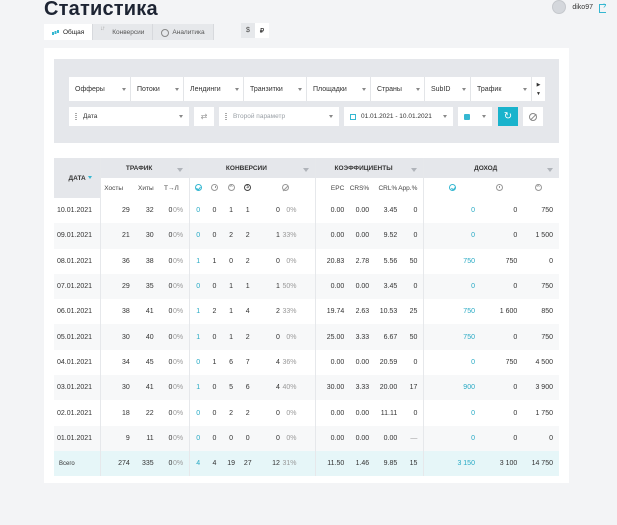 The image size is (617, 525). Describe the element at coordinates (508, 464) in the screenshot. I see `cell-i-hold: 3 100` at that location.